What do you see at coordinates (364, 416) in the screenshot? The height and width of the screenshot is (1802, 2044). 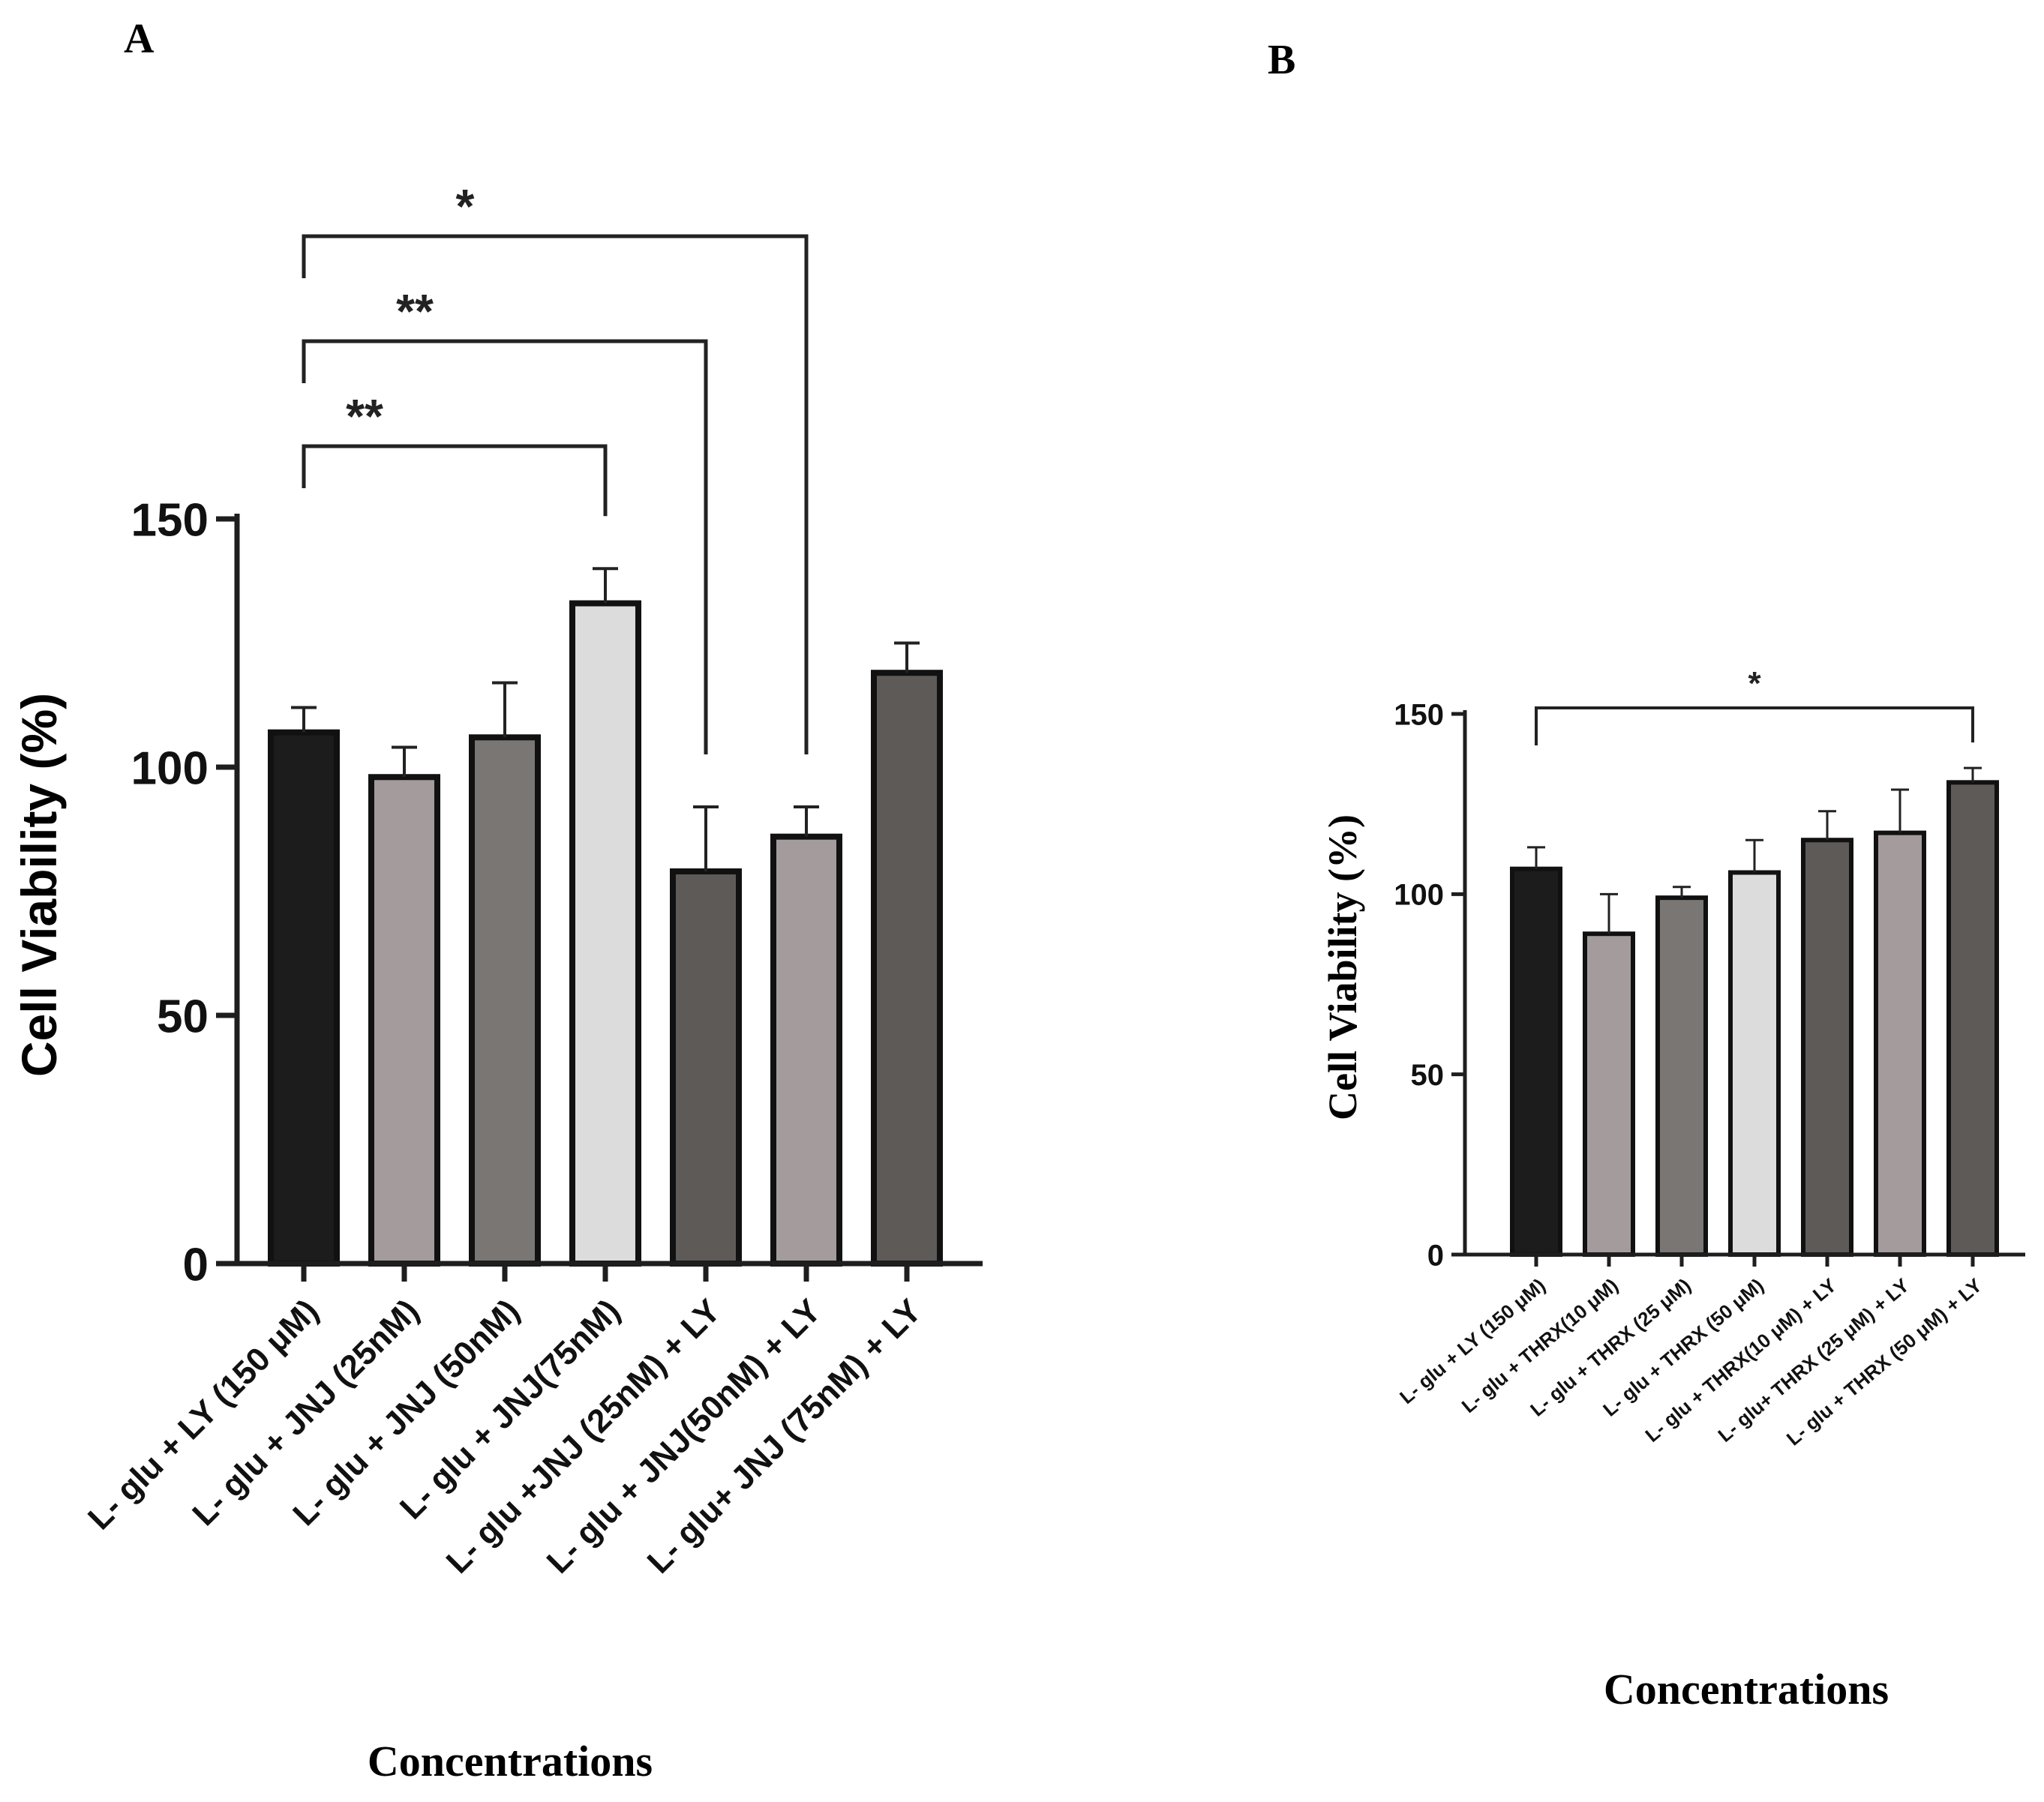 I see `panel-a-significance-label-1: **` at bounding box center [364, 416].